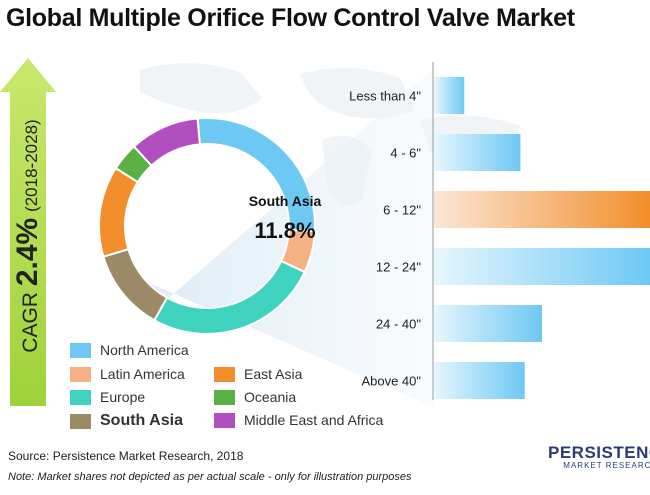 This screenshot has width=650, height=495. What do you see at coordinates (144, 350) in the screenshot?
I see `legend-label: North America` at bounding box center [144, 350].